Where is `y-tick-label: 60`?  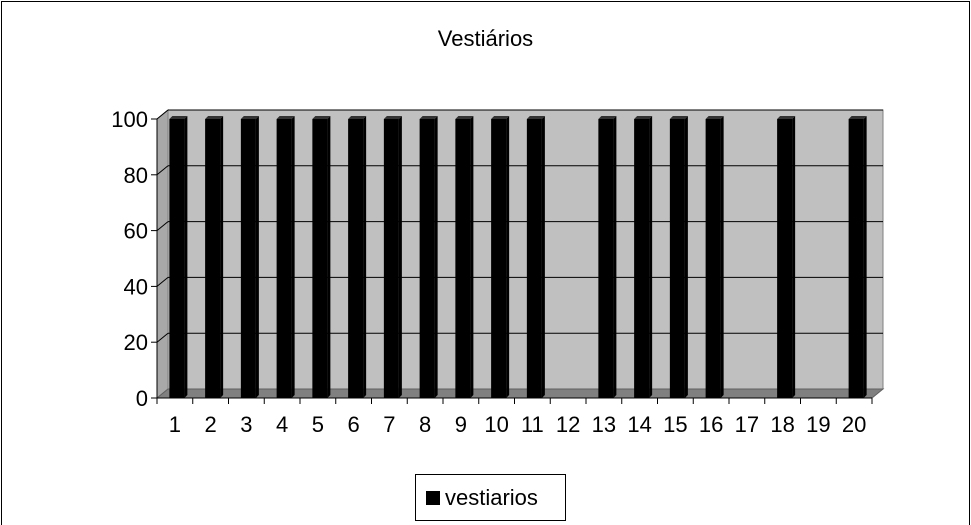 y-tick-label: 60 is located at coordinates (136, 231).